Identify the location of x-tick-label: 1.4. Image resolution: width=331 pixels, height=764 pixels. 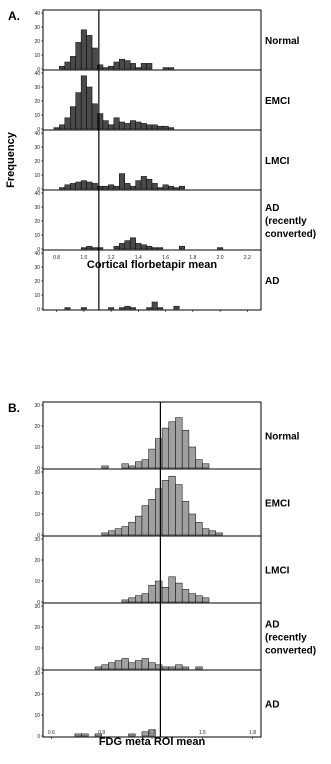
(138, 258).